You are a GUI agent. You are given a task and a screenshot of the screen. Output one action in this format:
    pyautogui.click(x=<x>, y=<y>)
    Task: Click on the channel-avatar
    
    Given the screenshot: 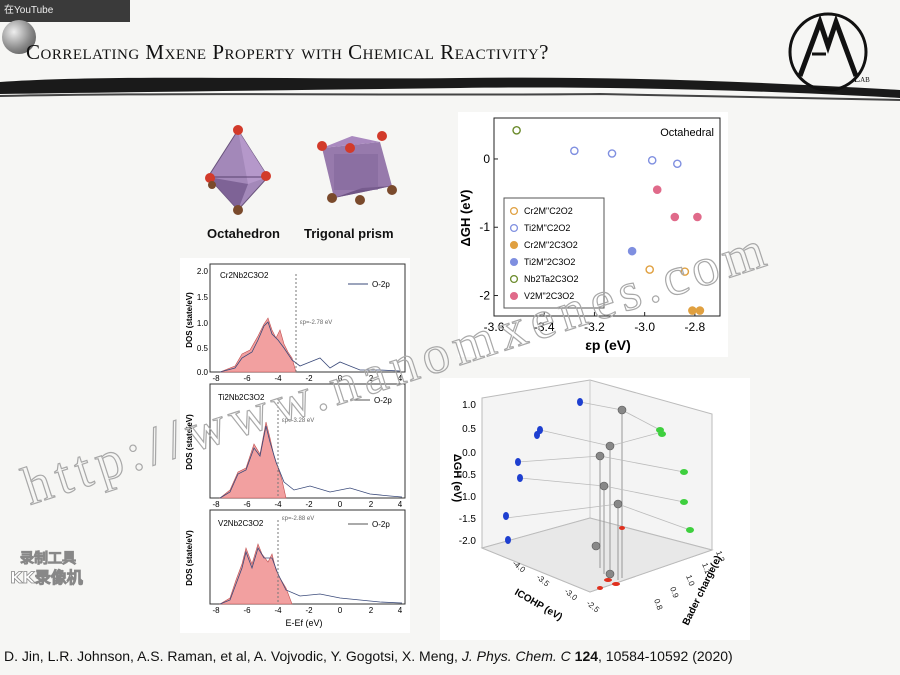 What is the action you would take?
    pyautogui.click(x=19, y=37)
    